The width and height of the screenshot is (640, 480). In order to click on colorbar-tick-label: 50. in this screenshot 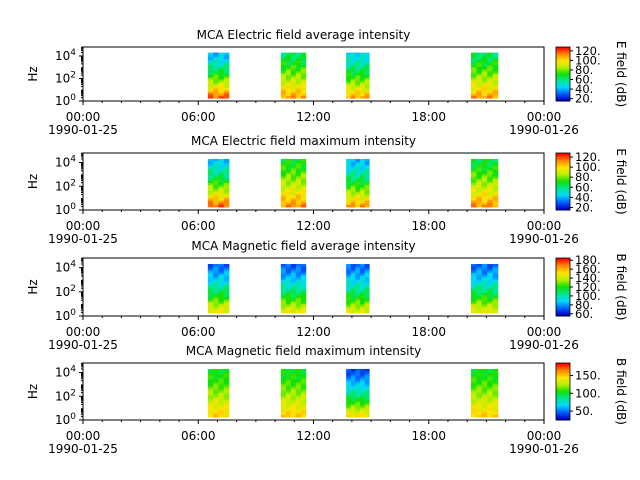, I will do `click(584, 411)`.